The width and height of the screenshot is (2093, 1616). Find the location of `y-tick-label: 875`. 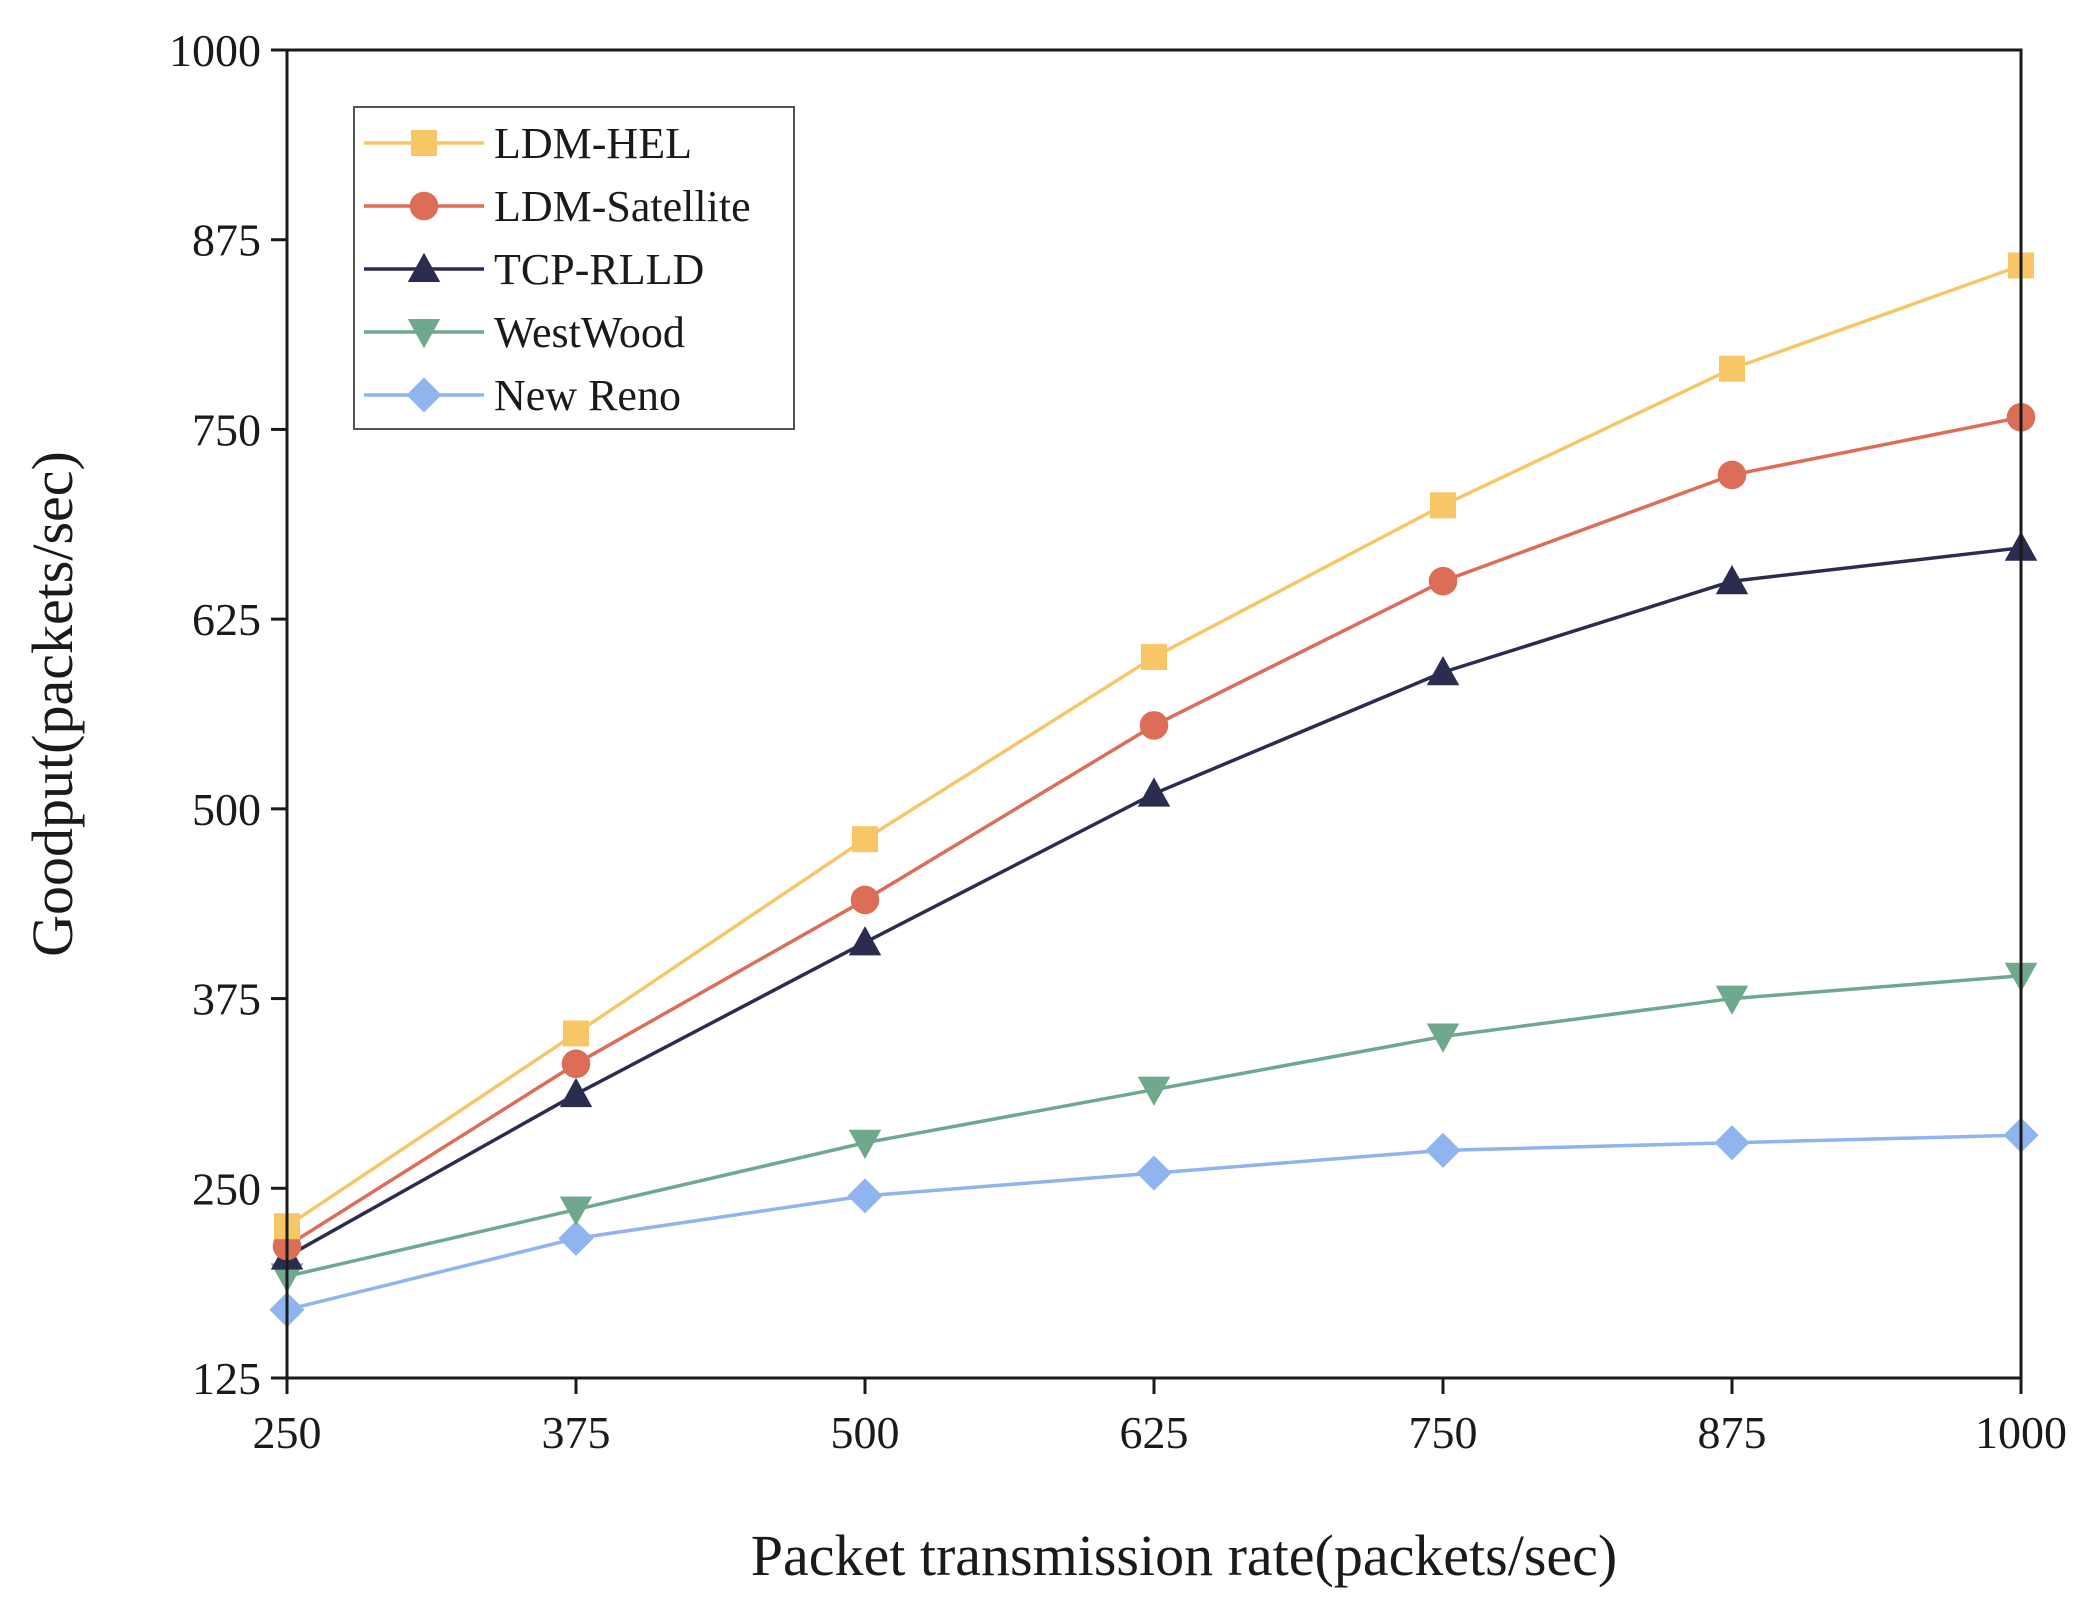

y-tick-label: 875 is located at coordinates (226, 240).